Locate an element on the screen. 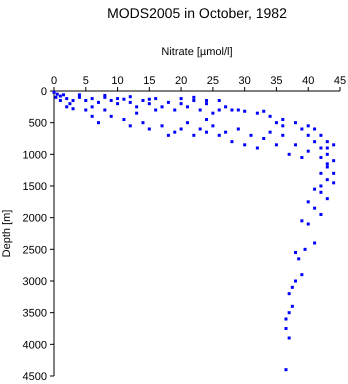 This screenshot has width=348, height=384. y-tick-label: 1500 is located at coordinates (34, 187).